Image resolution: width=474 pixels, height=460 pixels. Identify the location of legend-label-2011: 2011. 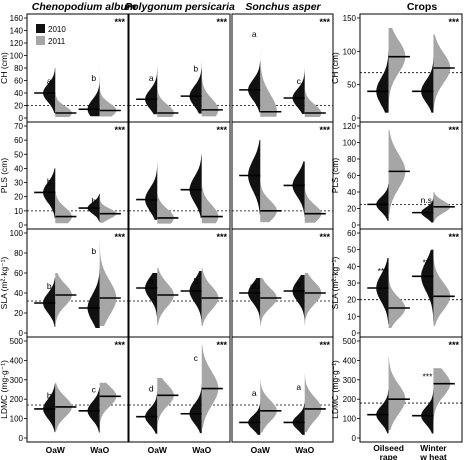
(57, 41).